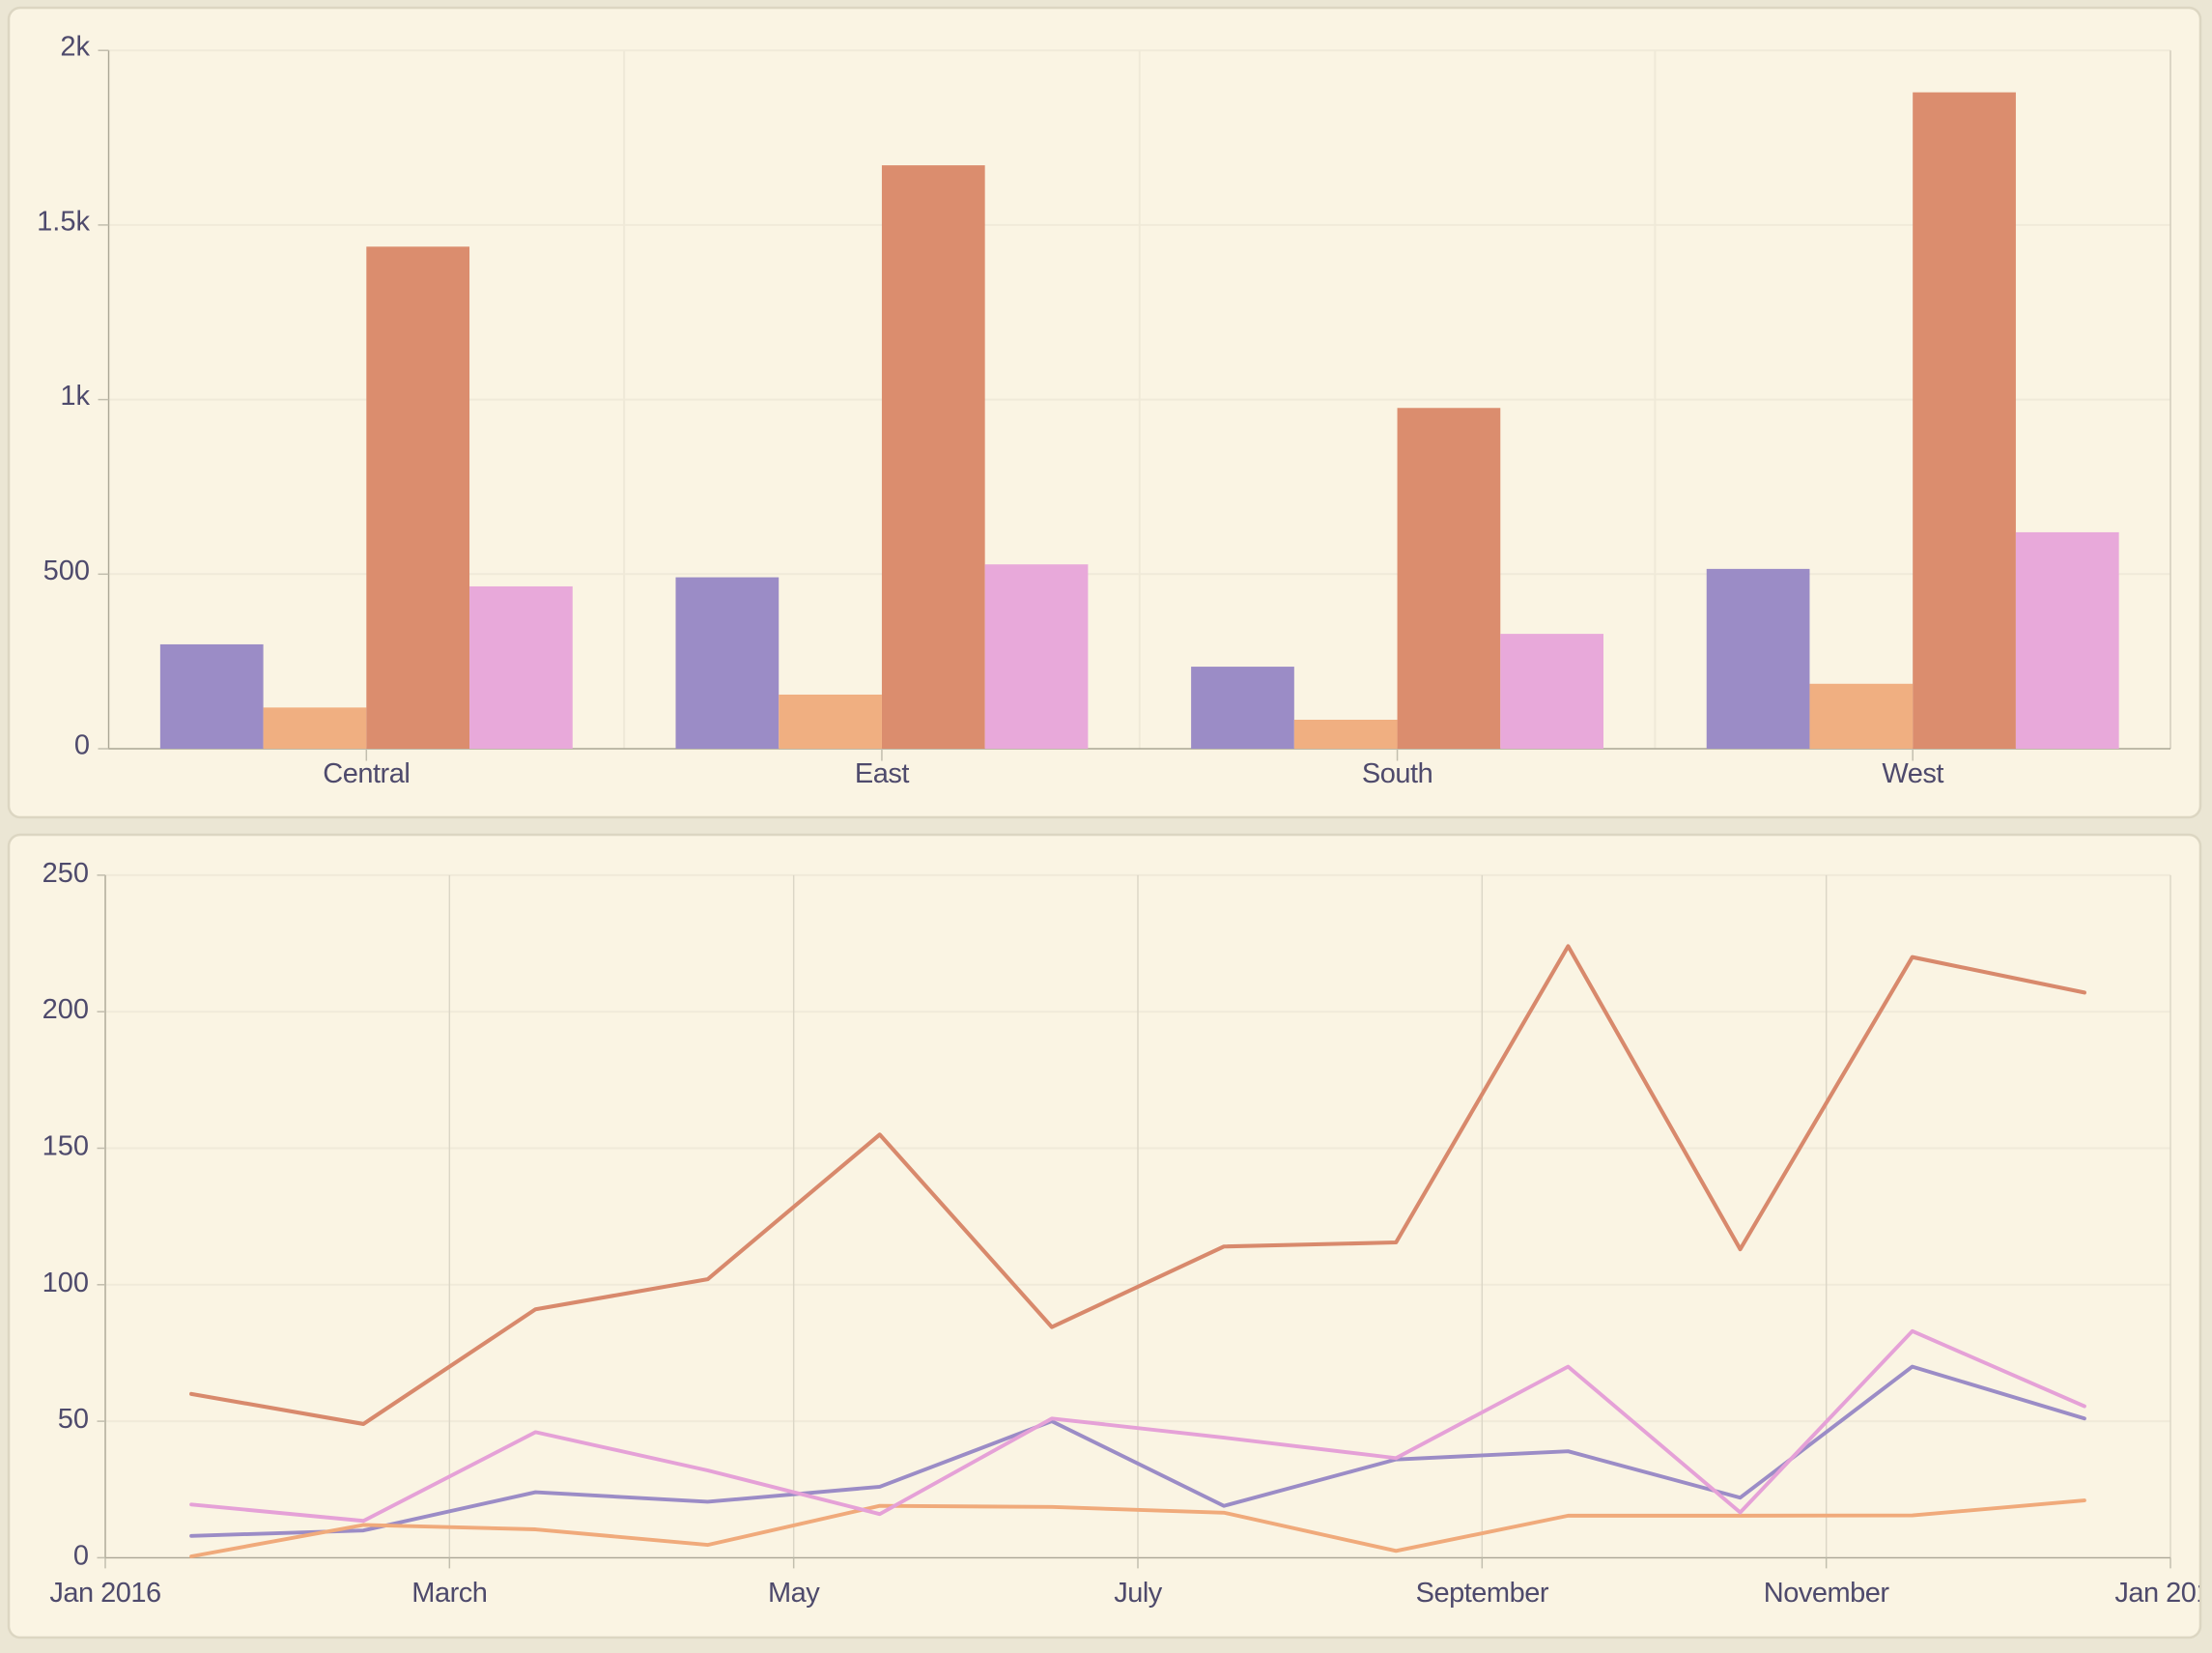  Describe the element at coordinates (66, 571) in the screenshot. I see `svg-text: 500` at that location.